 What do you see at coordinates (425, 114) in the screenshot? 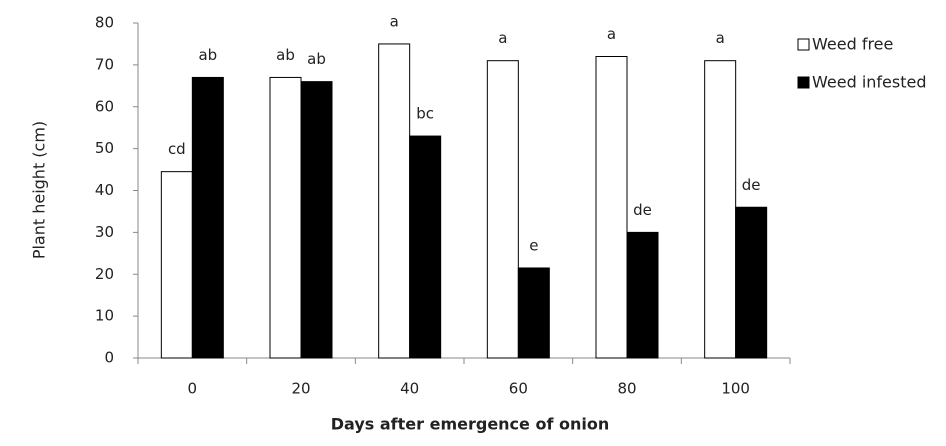
I see `bar-letter: bc` at bounding box center [425, 114].